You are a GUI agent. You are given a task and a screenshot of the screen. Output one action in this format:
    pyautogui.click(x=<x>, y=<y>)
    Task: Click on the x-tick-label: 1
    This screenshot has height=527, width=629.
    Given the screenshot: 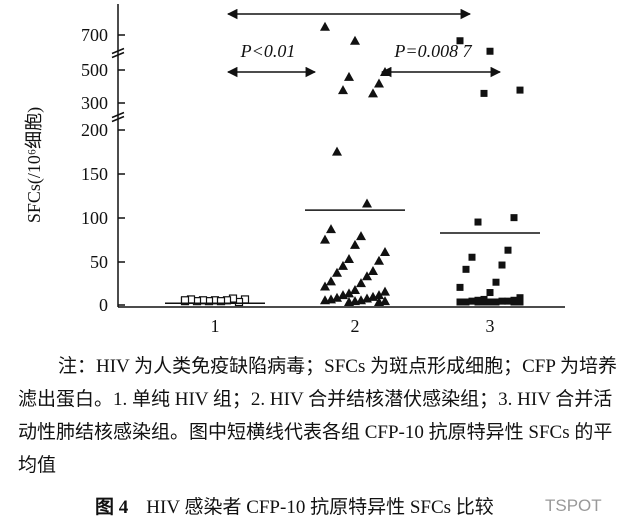 What is the action you would take?
    pyautogui.click(x=215, y=326)
    